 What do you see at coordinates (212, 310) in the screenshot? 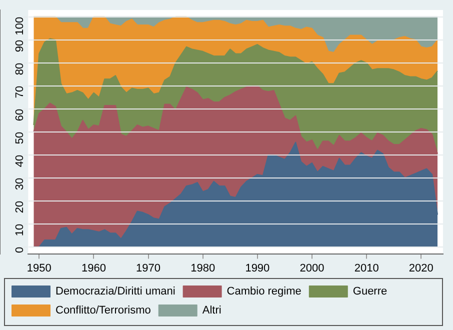
I see `legend-label: Altri` at bounding box center [212, 310].